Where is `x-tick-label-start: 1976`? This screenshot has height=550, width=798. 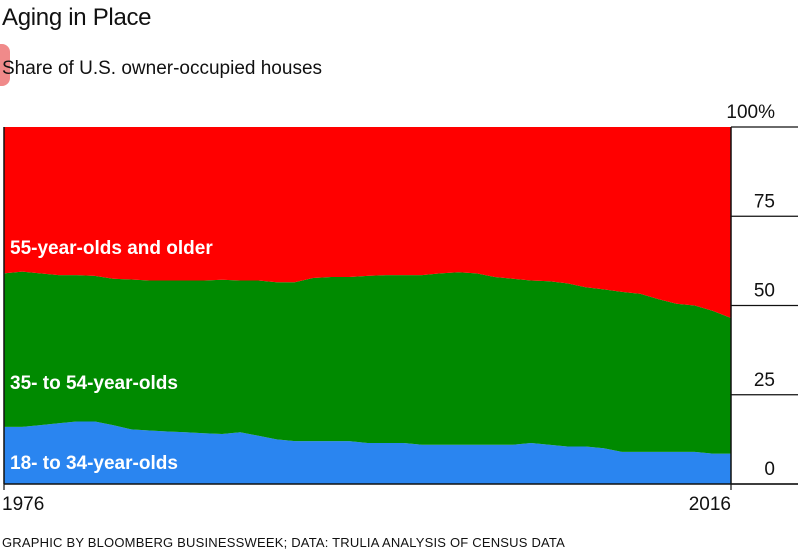 x-tick-label-start: 1976 is located at coordinates (23, 504).